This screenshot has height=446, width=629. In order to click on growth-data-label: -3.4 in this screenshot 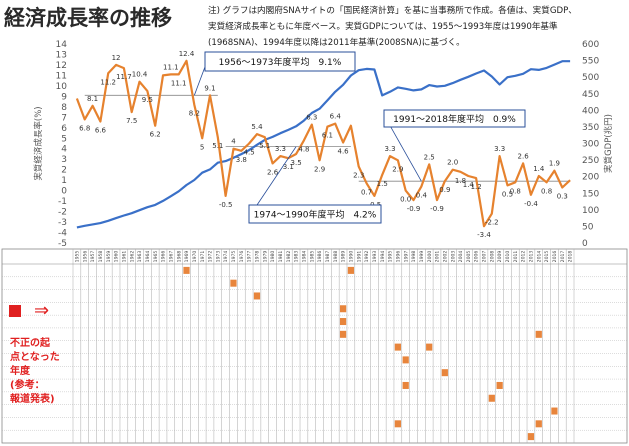, I will do `click(484, 235)`.